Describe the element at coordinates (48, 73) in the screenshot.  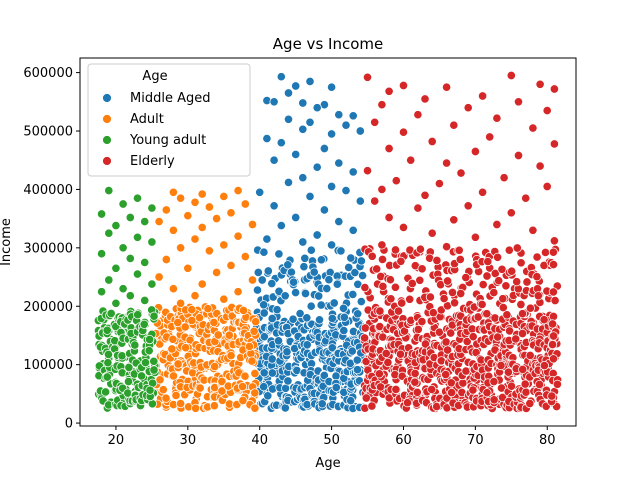
I see `y-tick-label: 600000` at that location.